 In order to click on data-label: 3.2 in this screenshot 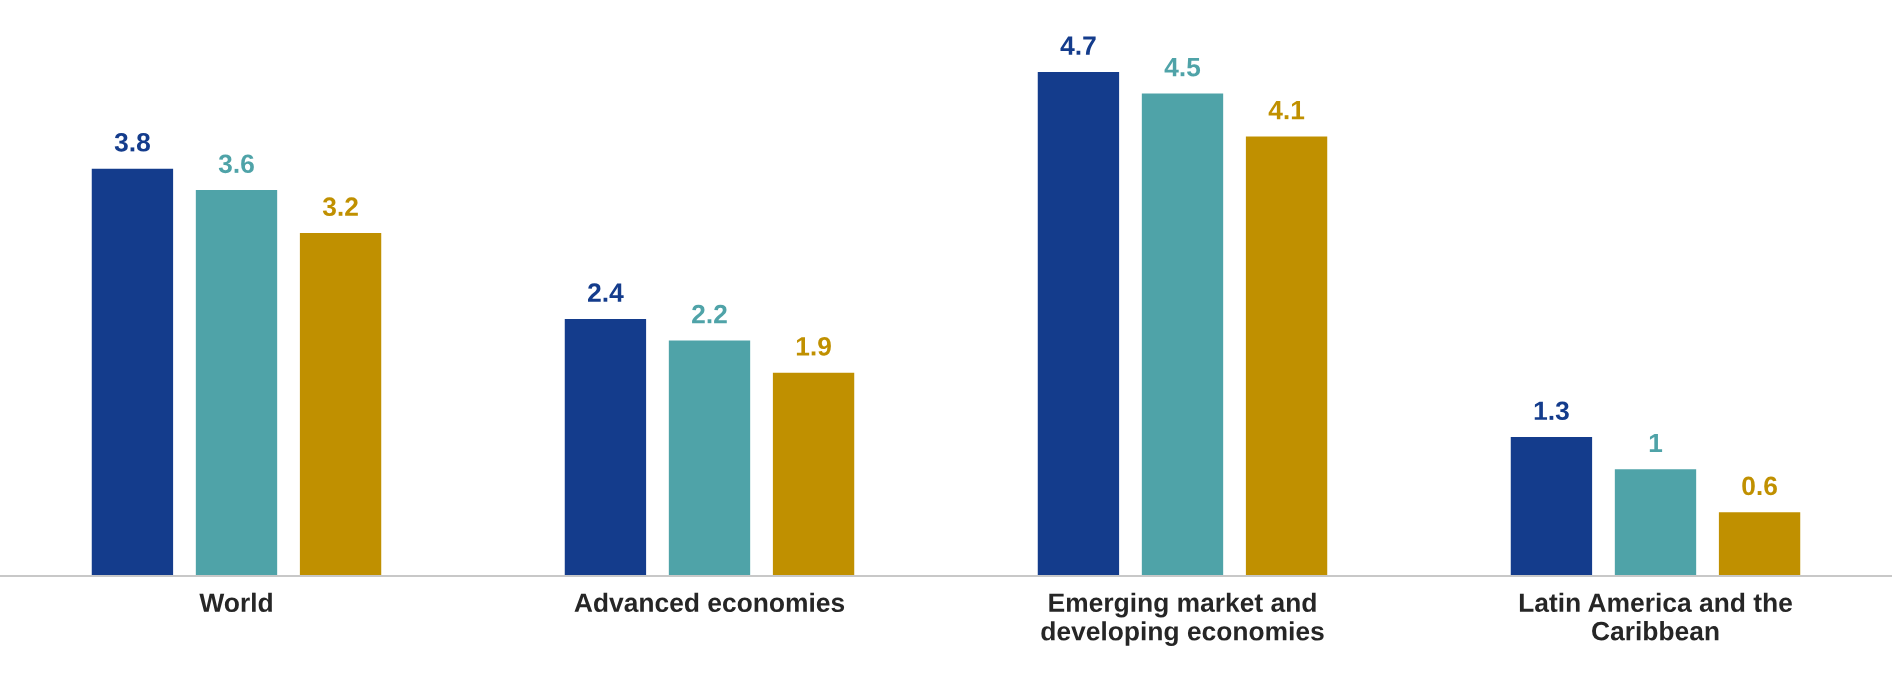, I will do `click(340, 207)`.